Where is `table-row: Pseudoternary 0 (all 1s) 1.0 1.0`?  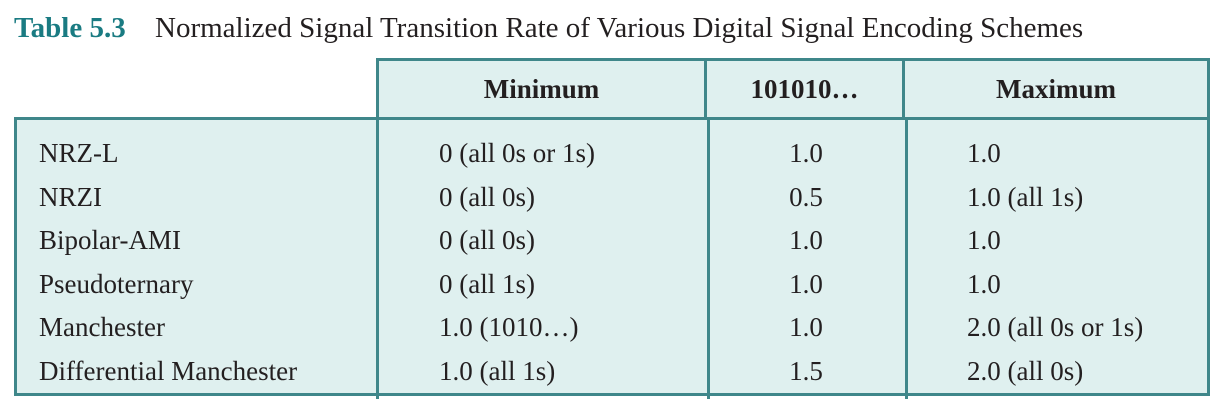 table-row: Pseudoternary 0 (all 1s) 1.0 1.0 is located at coordinates (612, 285).